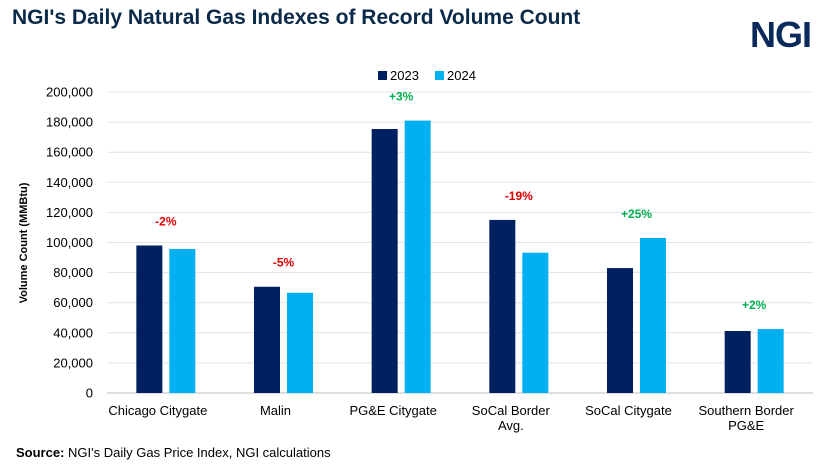 The width and height of the screenshot is (829, 467). I want to click on y-tick-label: 80,000, so click(73, 272).